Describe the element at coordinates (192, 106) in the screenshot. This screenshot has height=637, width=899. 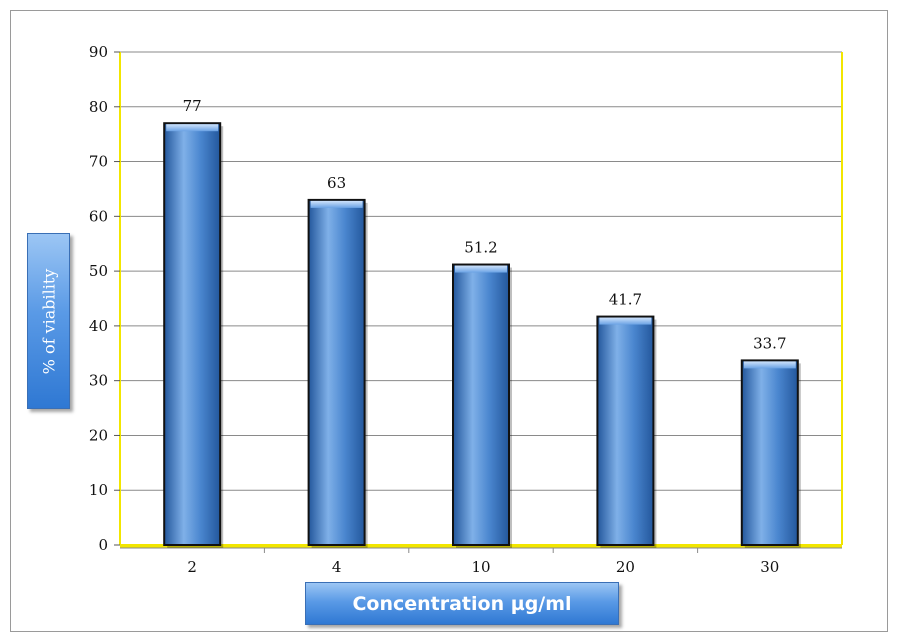
I see `data-label: 77` at that location.